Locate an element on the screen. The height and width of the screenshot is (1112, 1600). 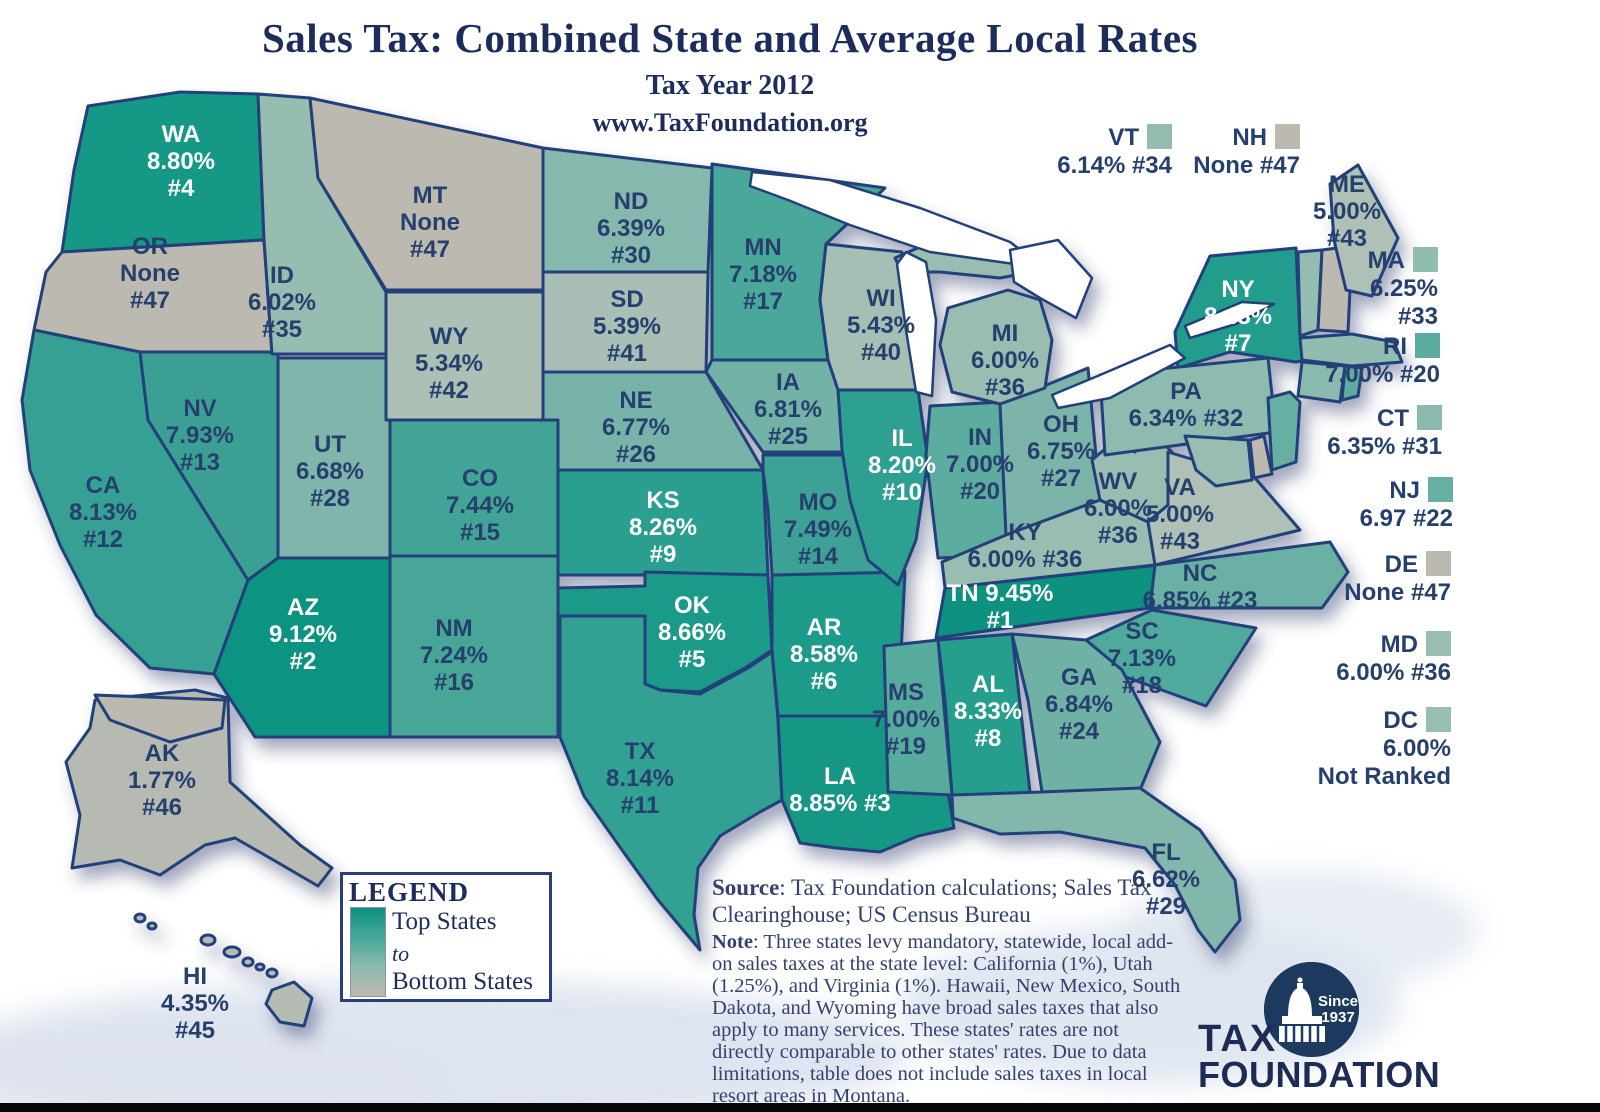
page-subtitle: Tax Year 2012 is located at coordinates (730, 85).